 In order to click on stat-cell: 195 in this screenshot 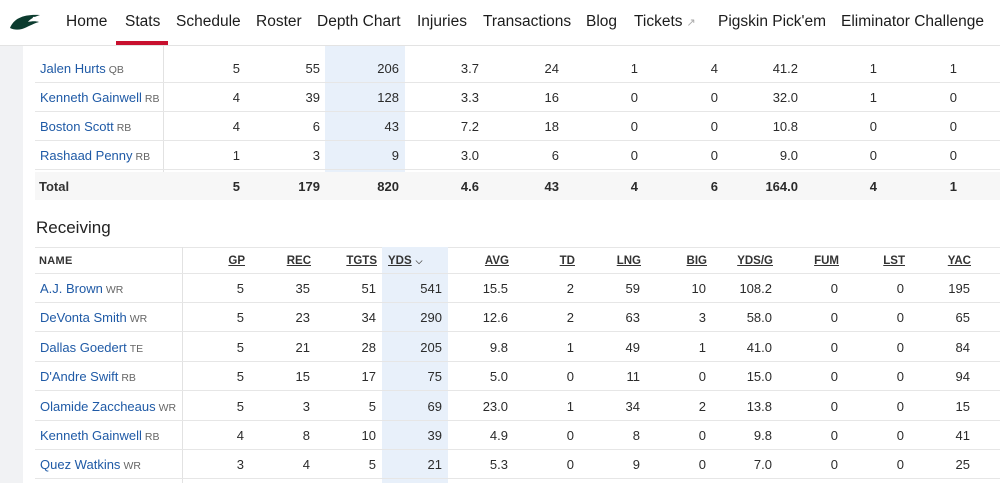, I will do `click(959, 288)`.